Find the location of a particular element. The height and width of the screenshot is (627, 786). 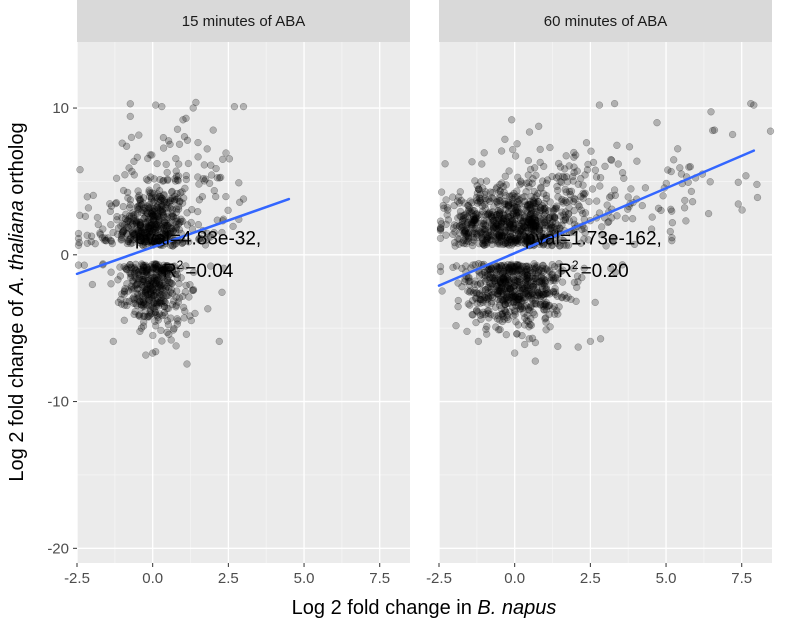

y-axis-ticks: -20 -10 0 10 is located at coordinates (62, 328).